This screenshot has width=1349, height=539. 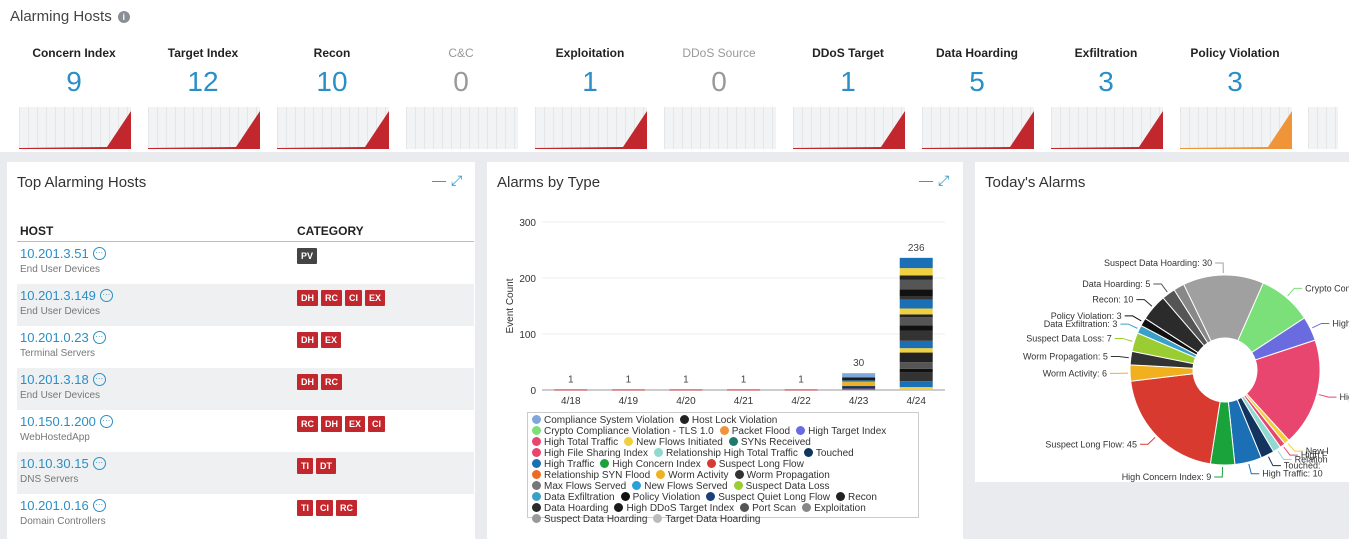 What do you see at coordinates (589, 519) in the screenshot?
I see `legend-item: Suspect Data Hoarding` at bounding box center [589, 519].